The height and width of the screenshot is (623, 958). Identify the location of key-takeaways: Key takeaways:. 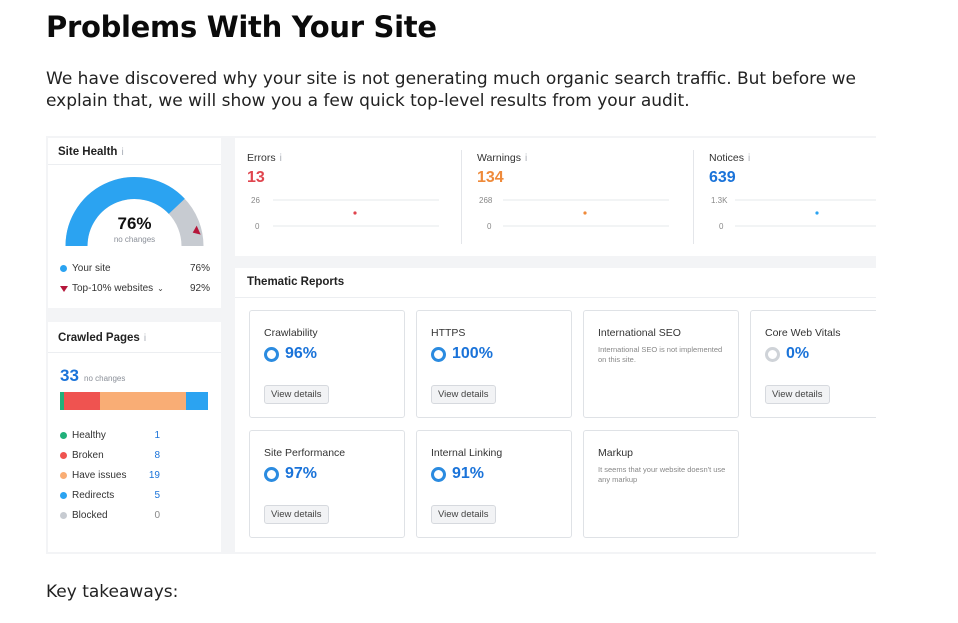
(112, 592).